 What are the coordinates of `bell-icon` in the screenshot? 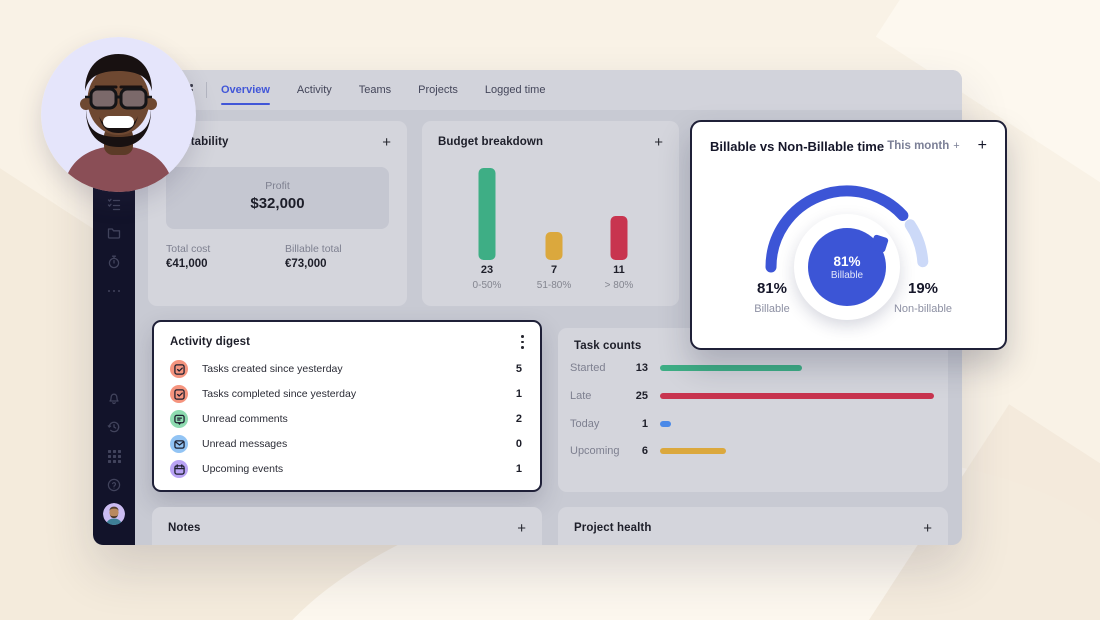 It's located at (114, 398).